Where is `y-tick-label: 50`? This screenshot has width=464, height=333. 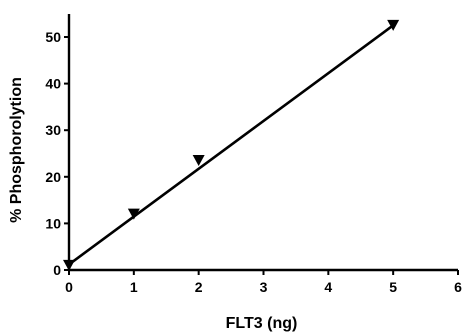 y-tick-label: 50 is located at coordinates (53, 37).